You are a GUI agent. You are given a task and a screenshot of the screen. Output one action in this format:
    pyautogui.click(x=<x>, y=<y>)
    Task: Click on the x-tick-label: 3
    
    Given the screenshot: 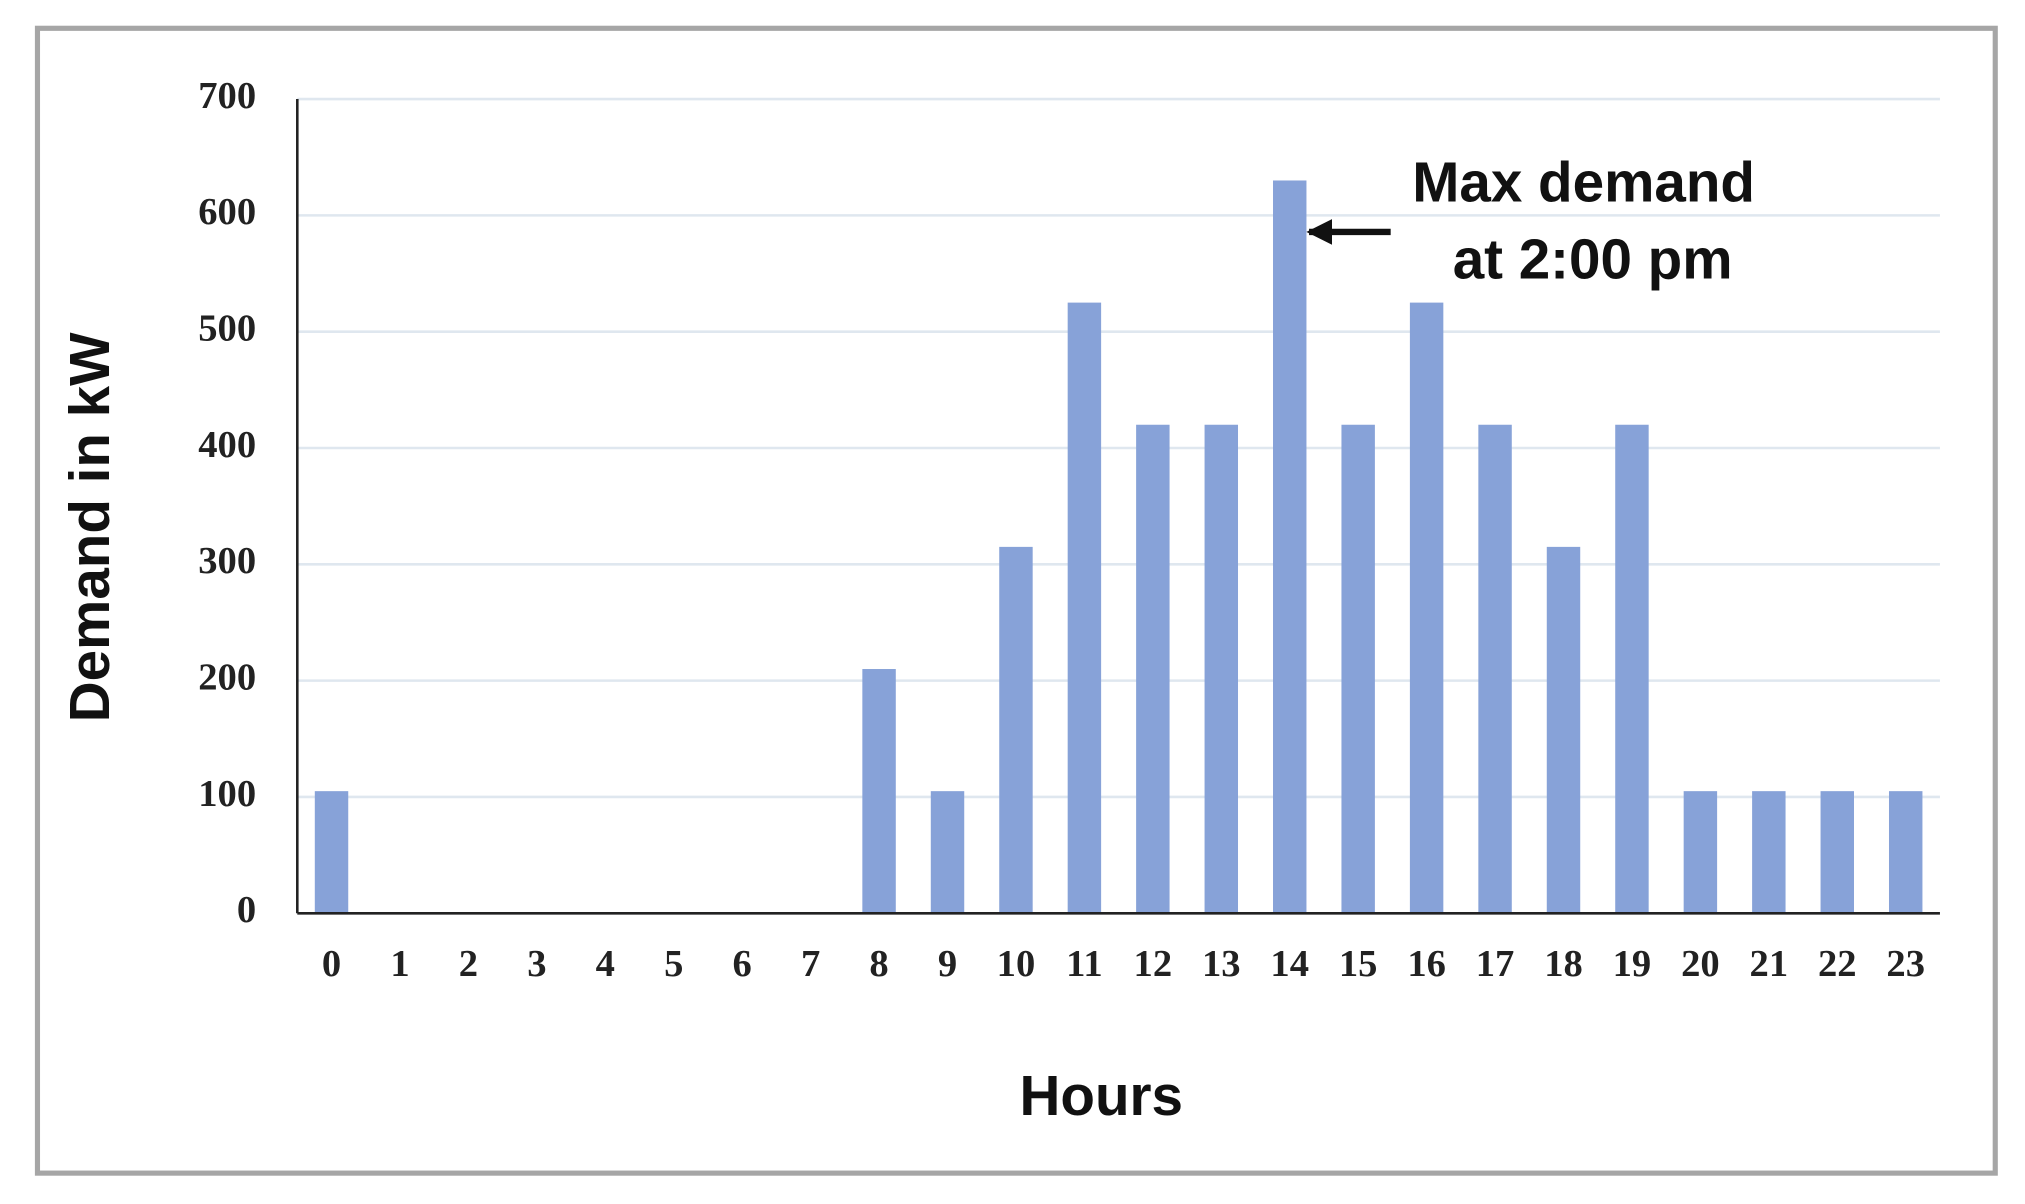 What is the action you would take?
    pyautogui.click(x=536, y=964)
    